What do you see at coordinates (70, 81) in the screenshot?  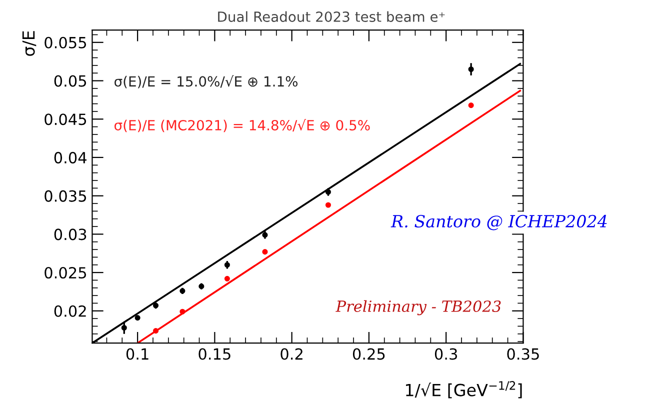 I see `y-tick-label: 0.05` at bounding box center [70, 81].